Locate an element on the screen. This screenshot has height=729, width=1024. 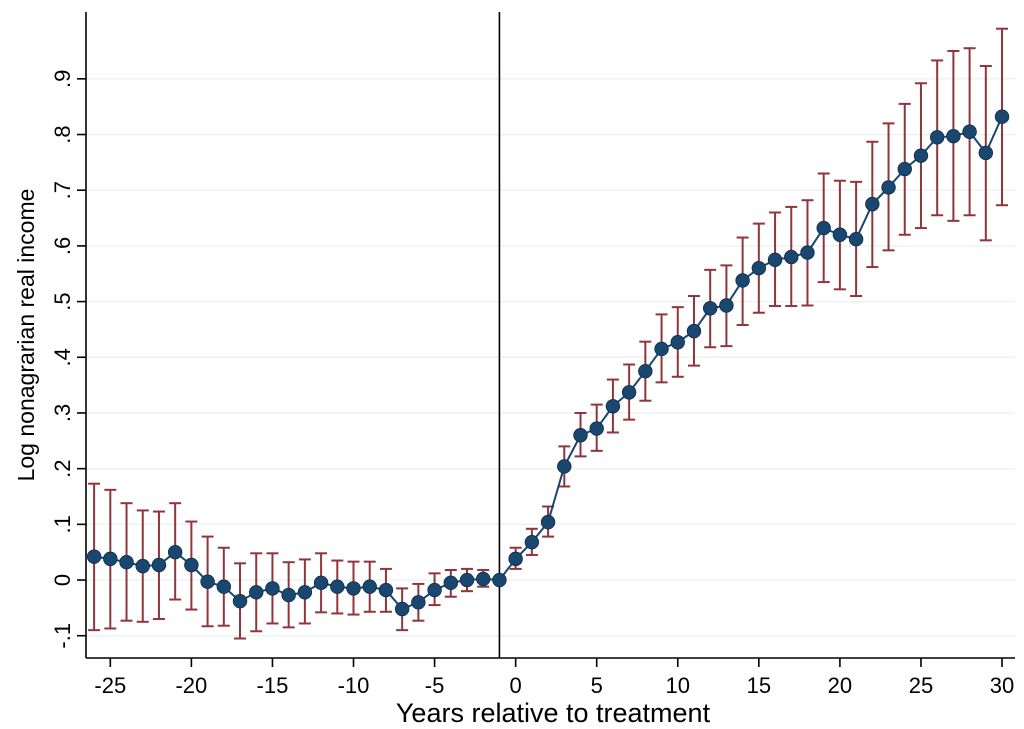
y-tick-label: .7 is located at coordinates (62, 190).